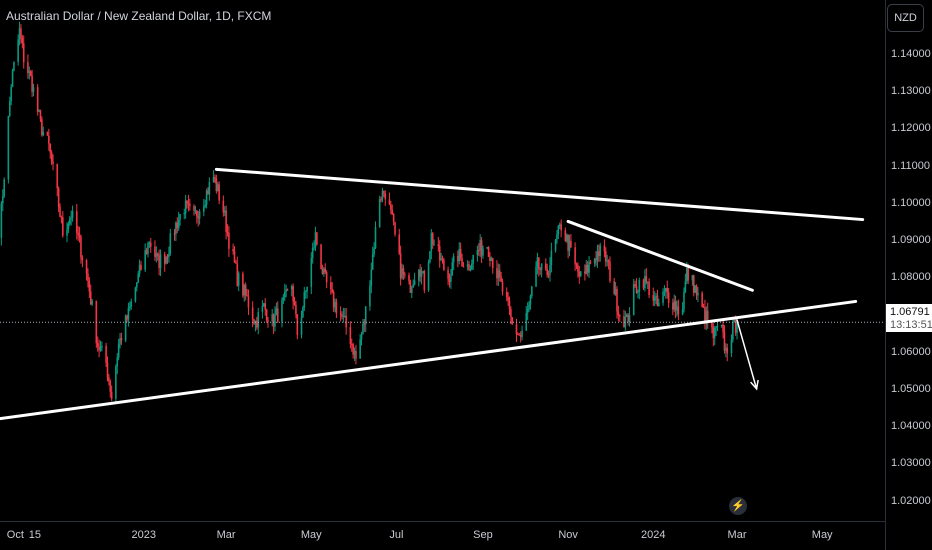 The image size is (932, 550). I want to click on currency-badge: NZD, so click(905, 18).